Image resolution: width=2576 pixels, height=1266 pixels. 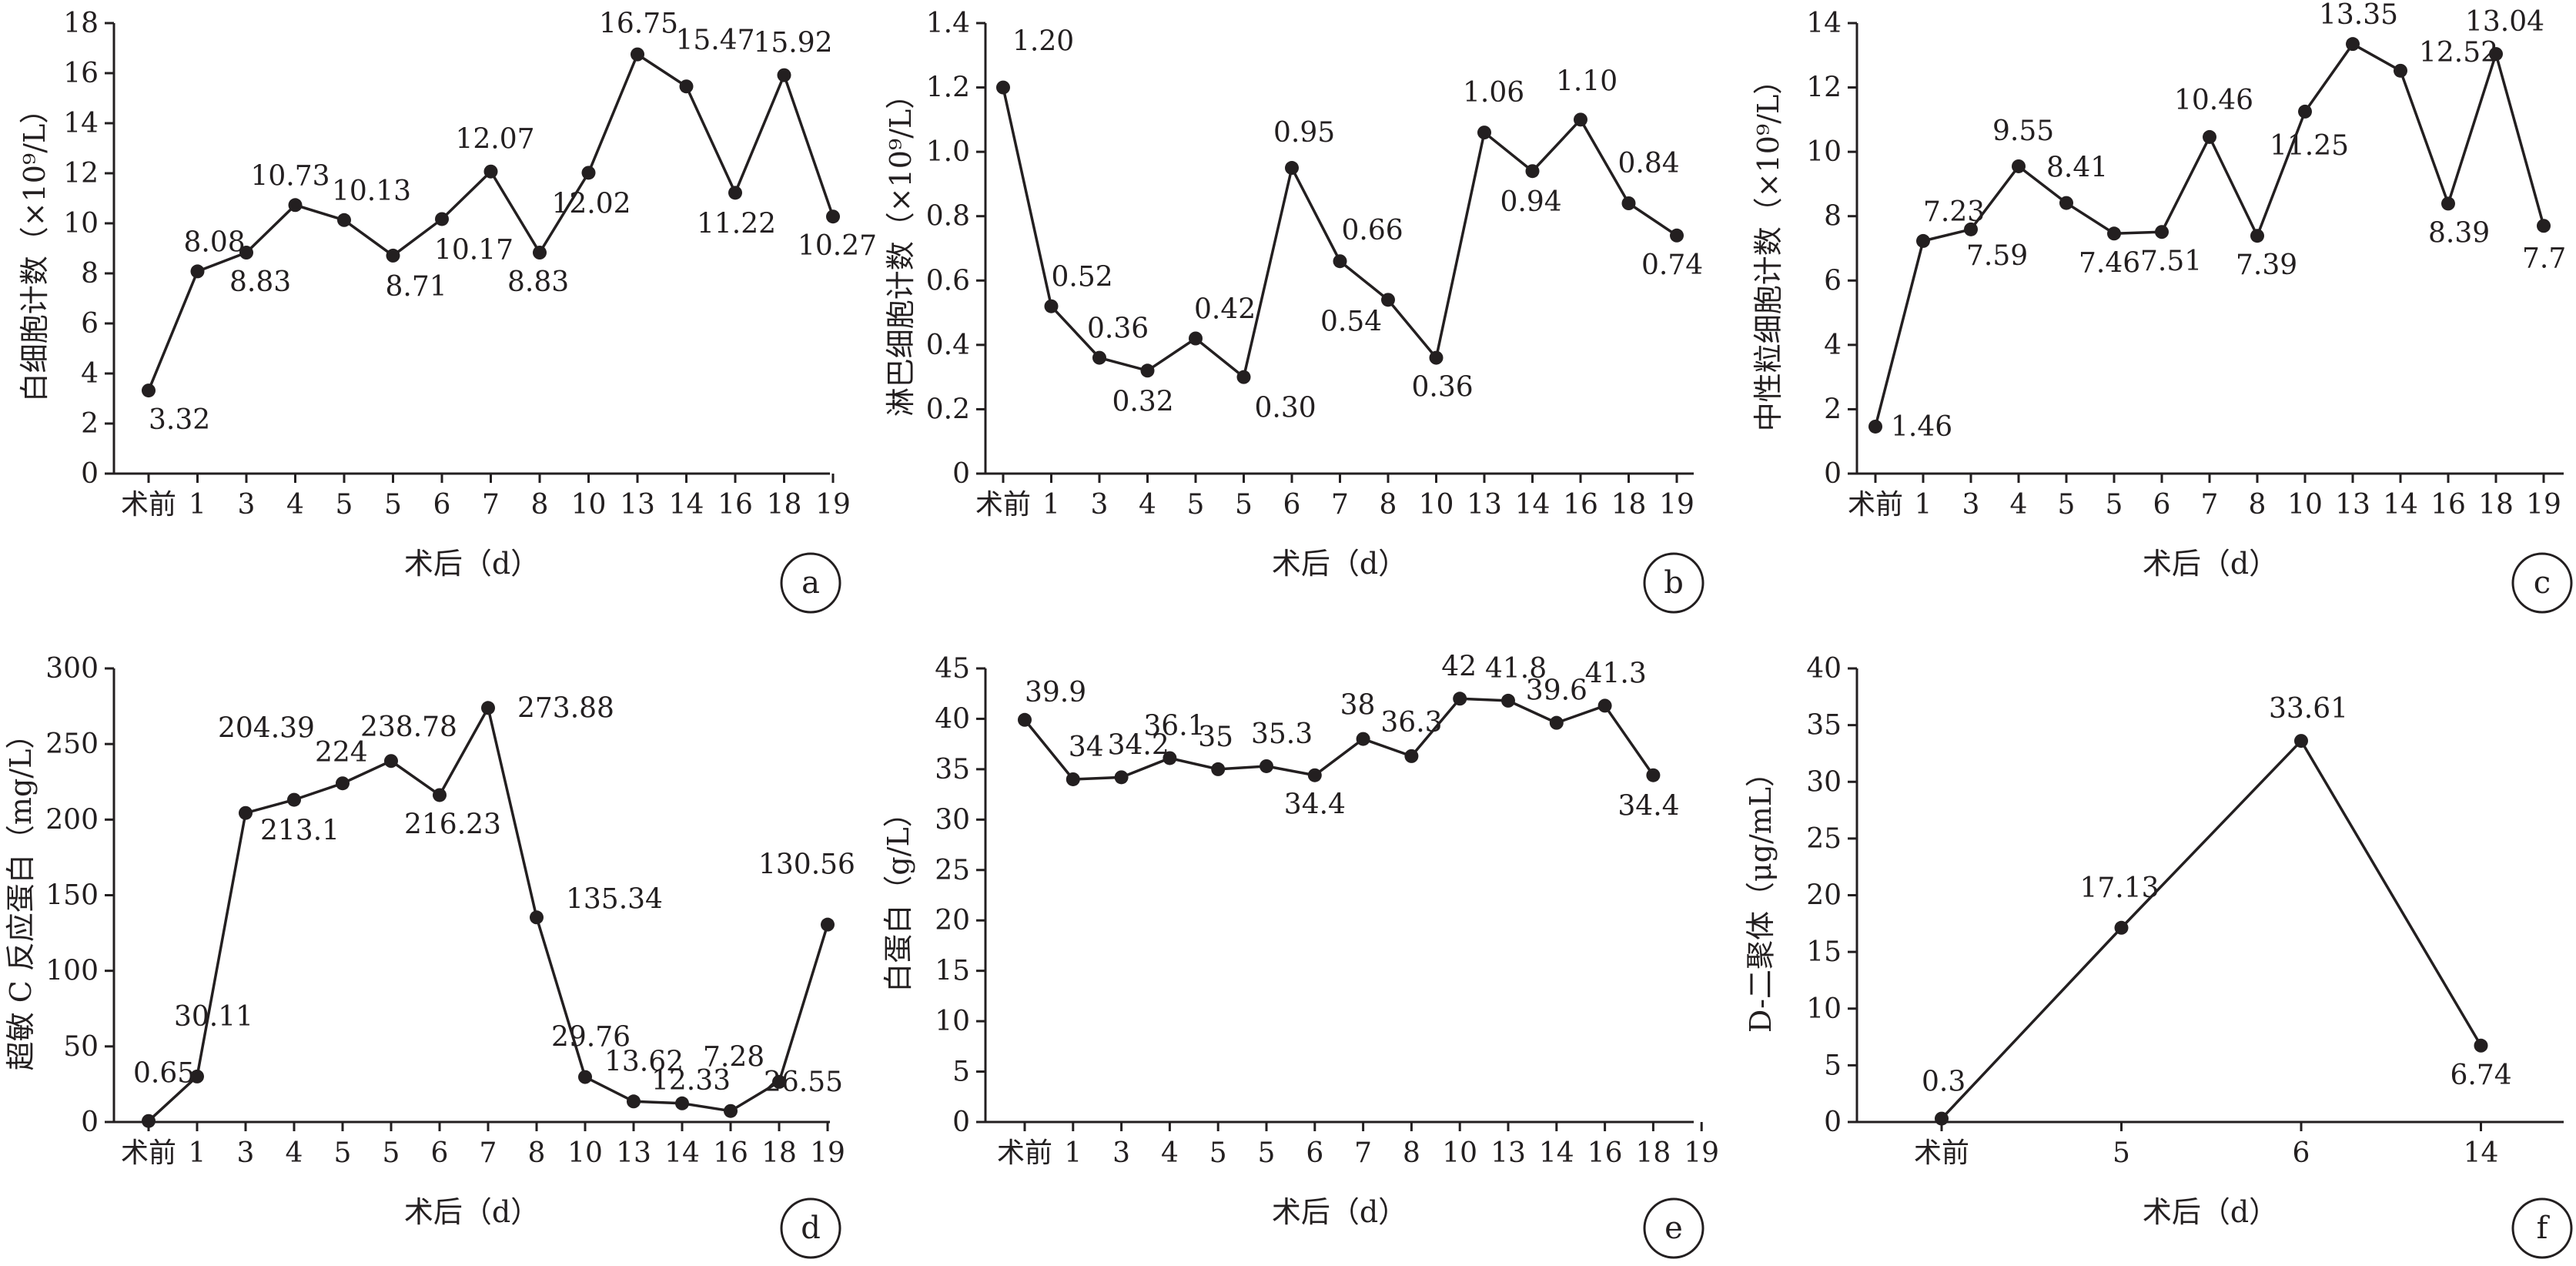 I want to click on panel-b-y-tick-label: 1.4, so click(x=948, y=23).